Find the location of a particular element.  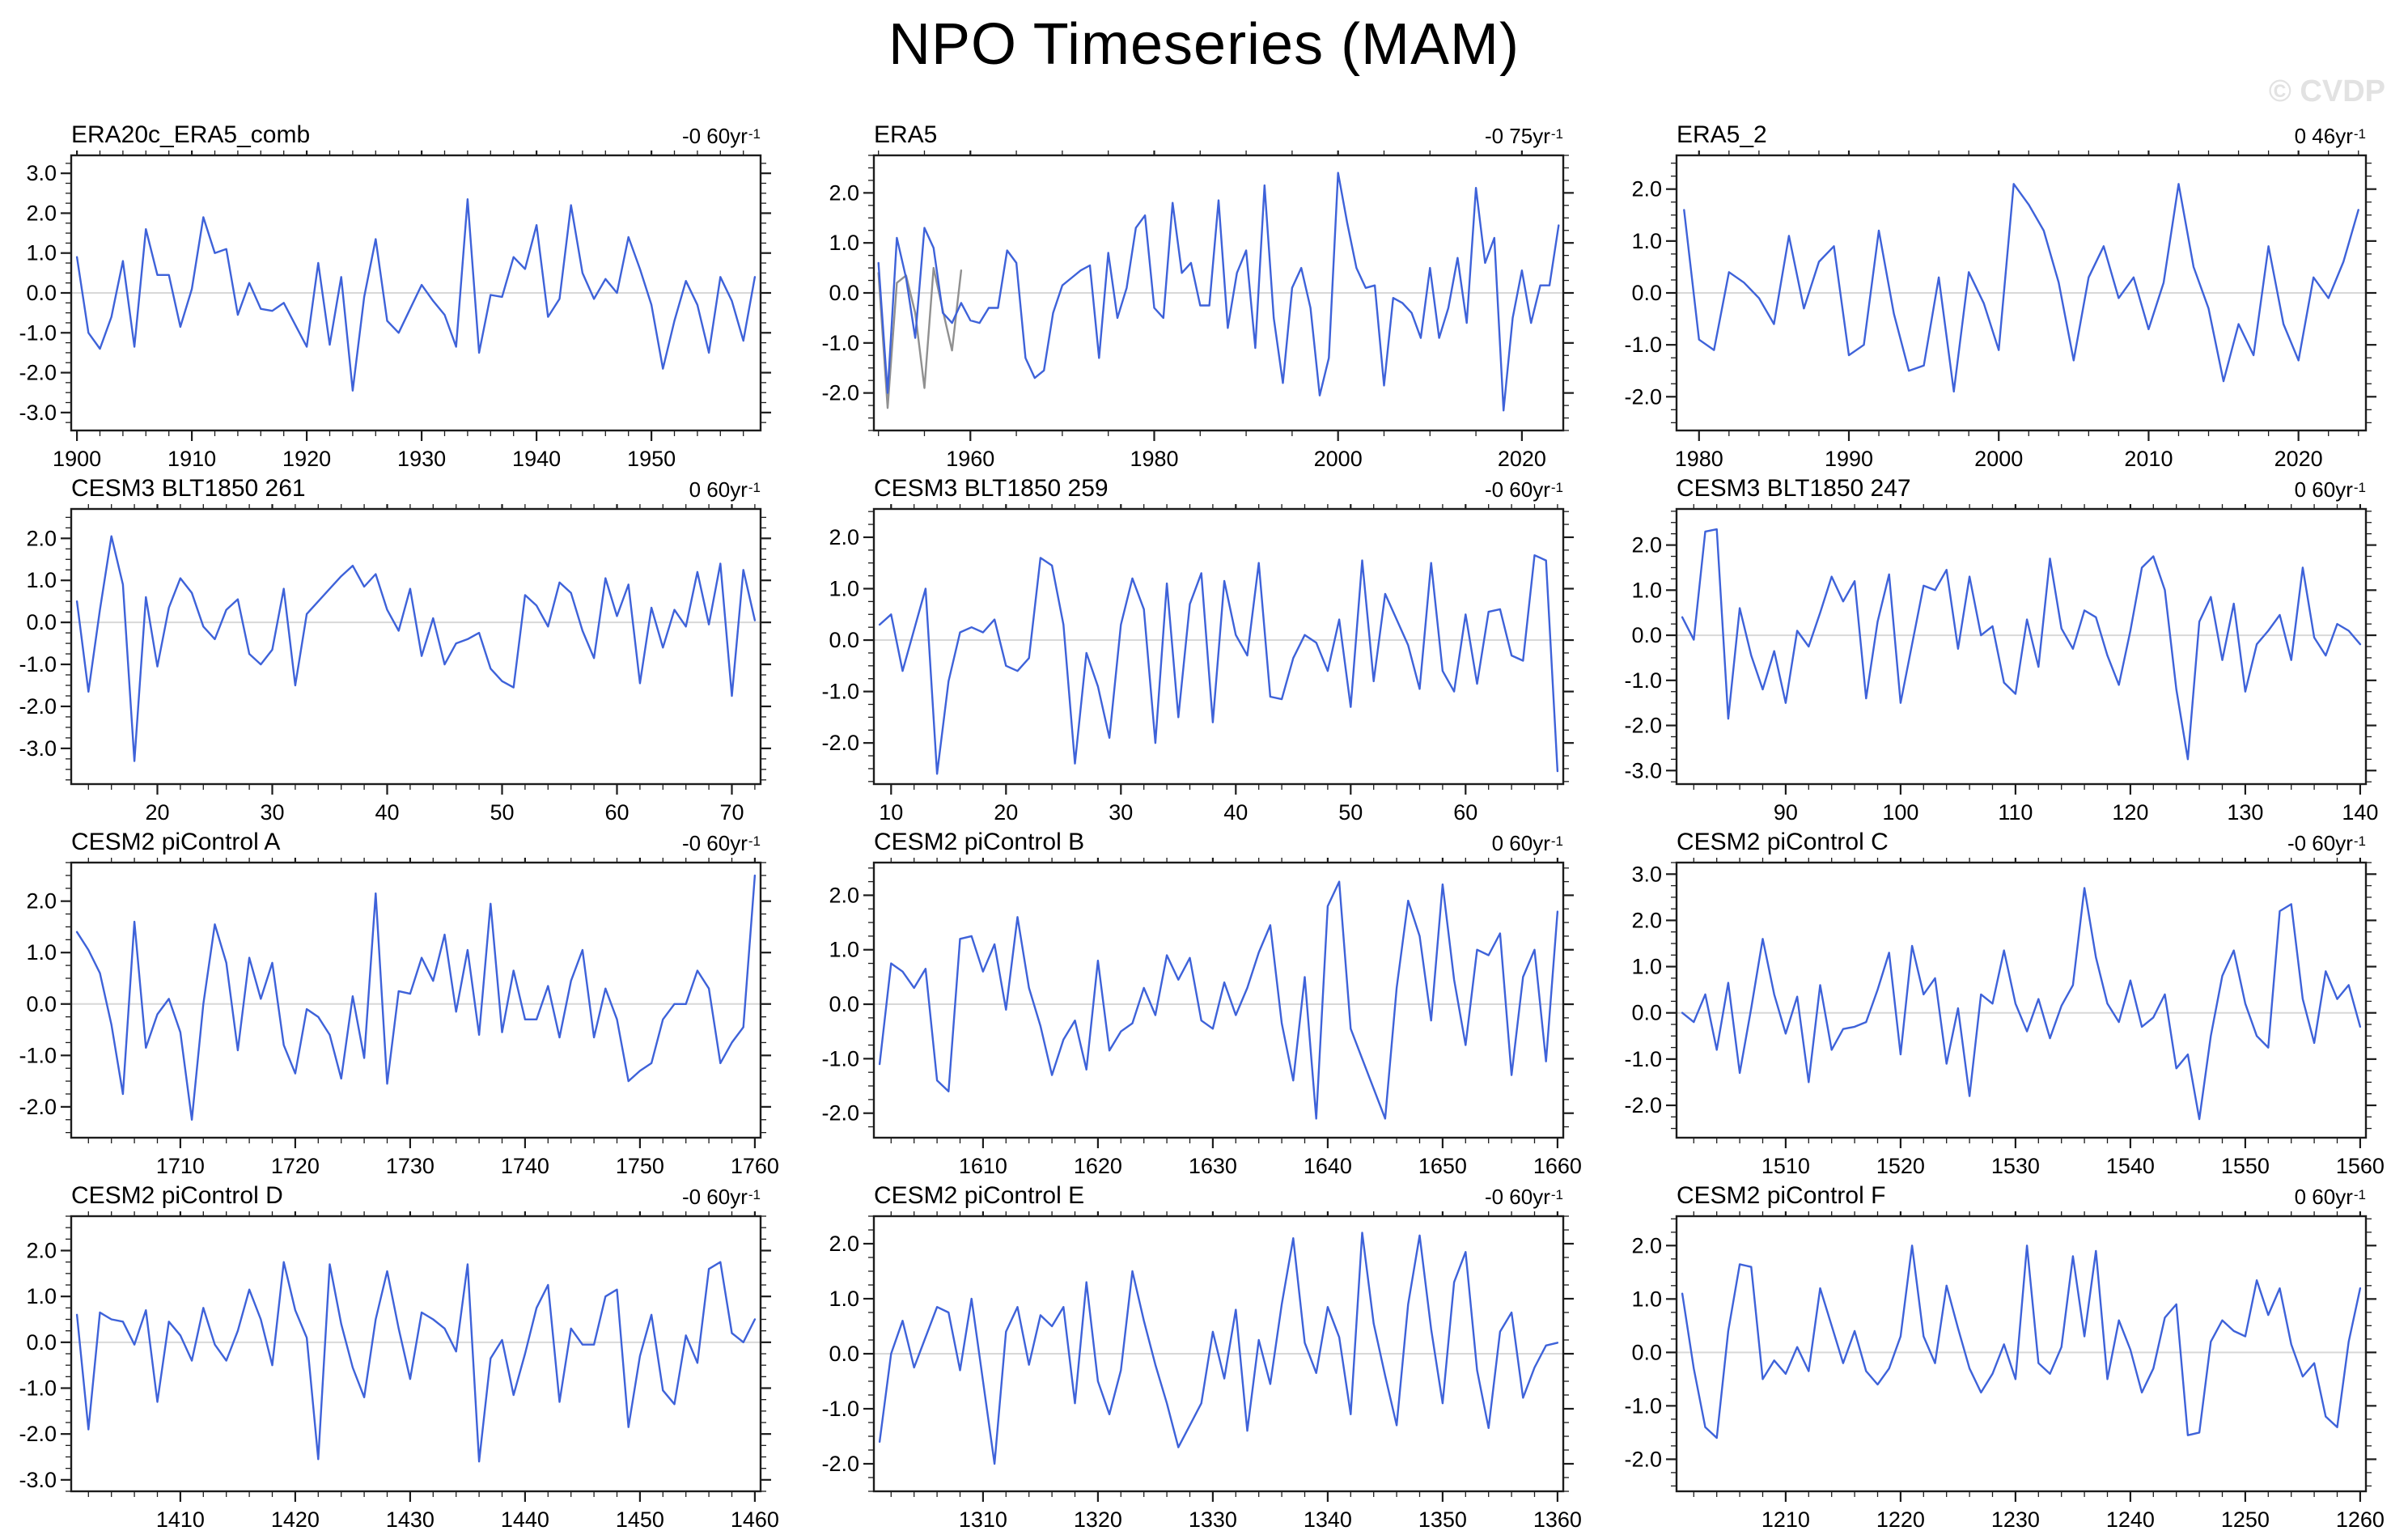

panel-header: CESM3 BLT1850 261 0 60yr-1 is located at coordinates (401, 490).